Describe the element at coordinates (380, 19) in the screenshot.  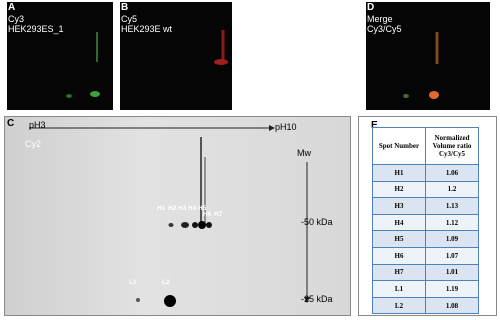
I see `channel-label: Merge` at that location.